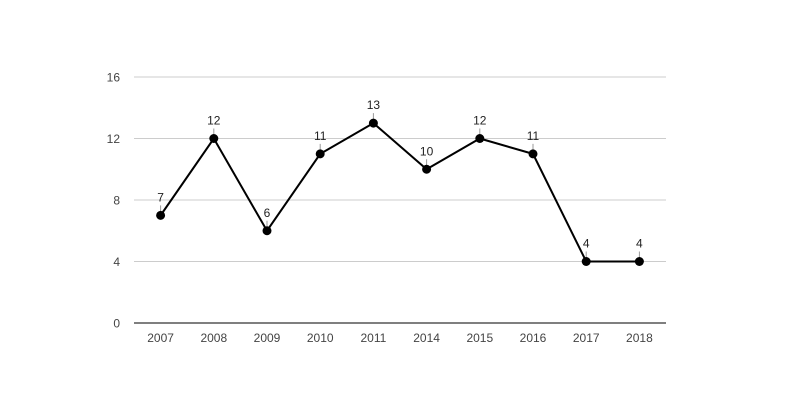 The image size is (800, 400). I want to click on y-tick-label: 16, so click(114, 78).